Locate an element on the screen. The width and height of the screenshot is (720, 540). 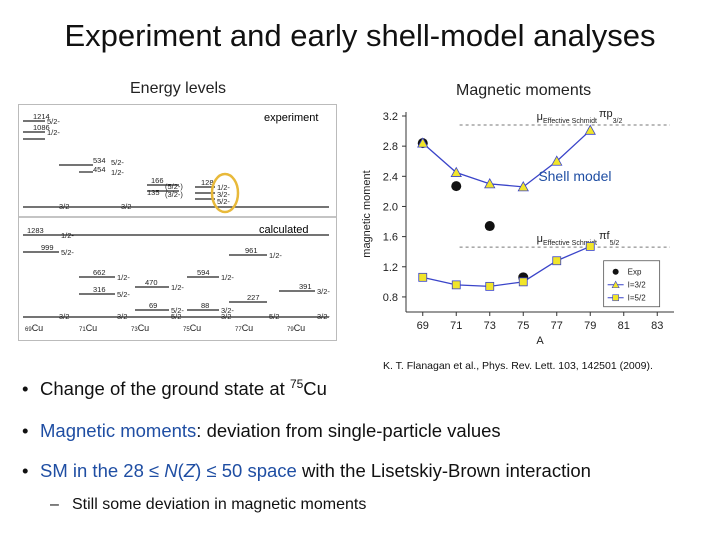
level-energy: 662 is located at coordinates (99, 272).